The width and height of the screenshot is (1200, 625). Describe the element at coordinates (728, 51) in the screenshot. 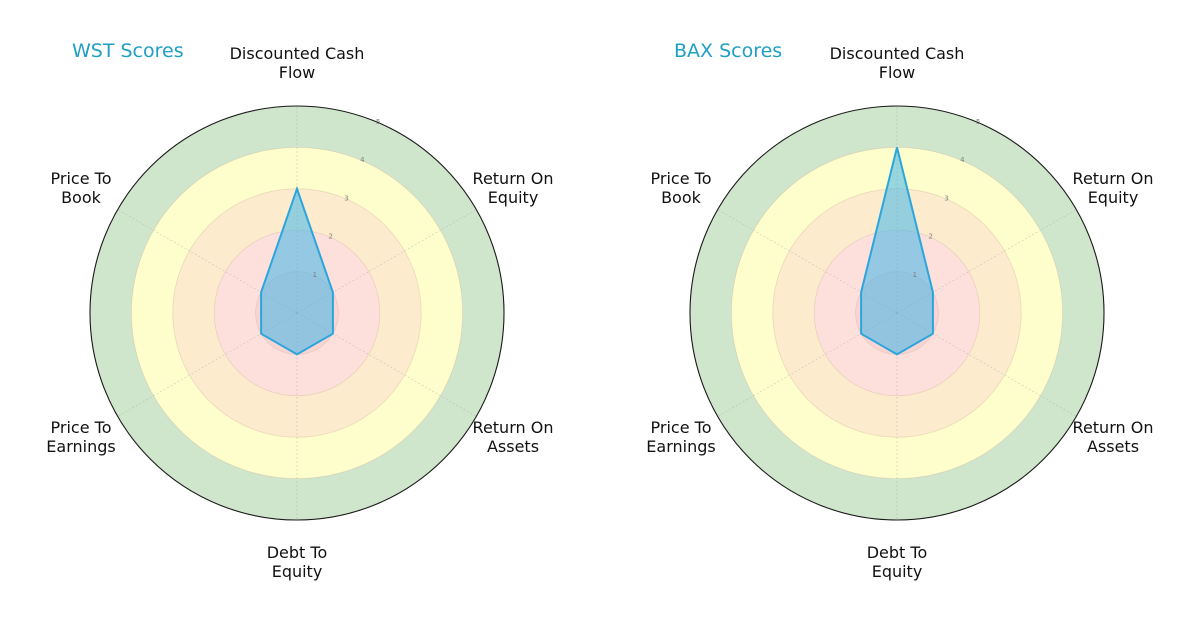

I see `chart-title: BAX Scores` at that location.